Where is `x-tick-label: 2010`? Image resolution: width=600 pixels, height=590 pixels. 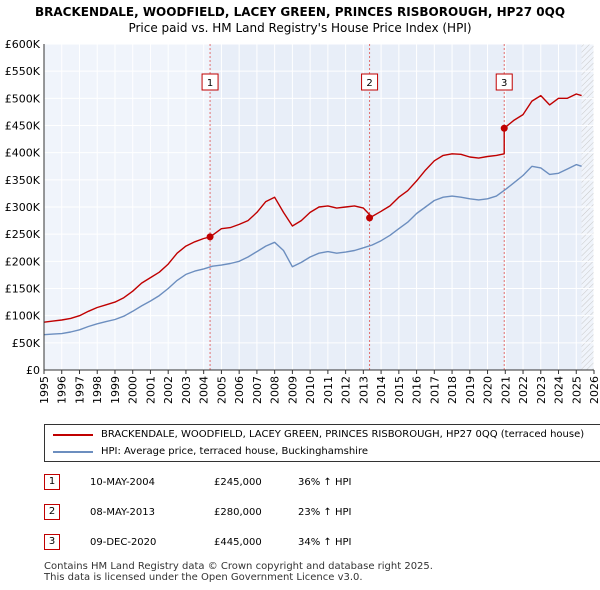 x-tick-label: 2010 is located at coordinates (310, 390).